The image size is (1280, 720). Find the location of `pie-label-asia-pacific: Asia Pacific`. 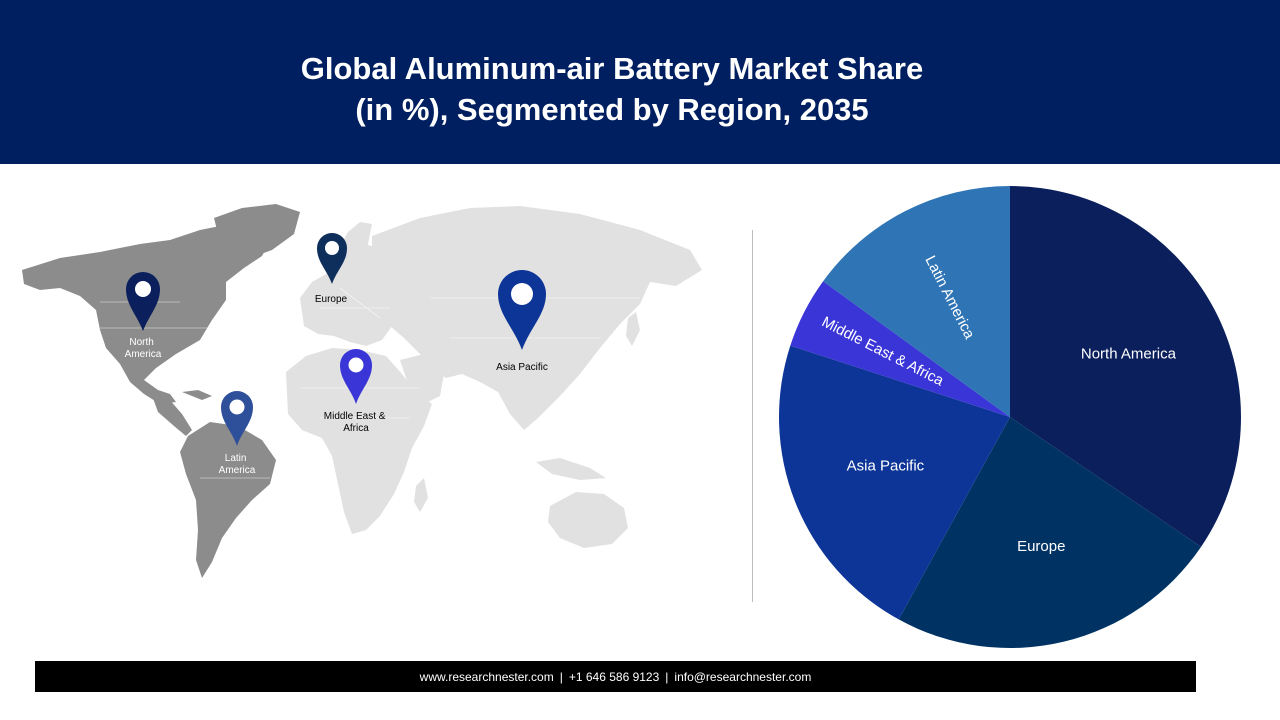

pie-label-asia-pacific: Asia Pacific is located at coordinates (886, 465).